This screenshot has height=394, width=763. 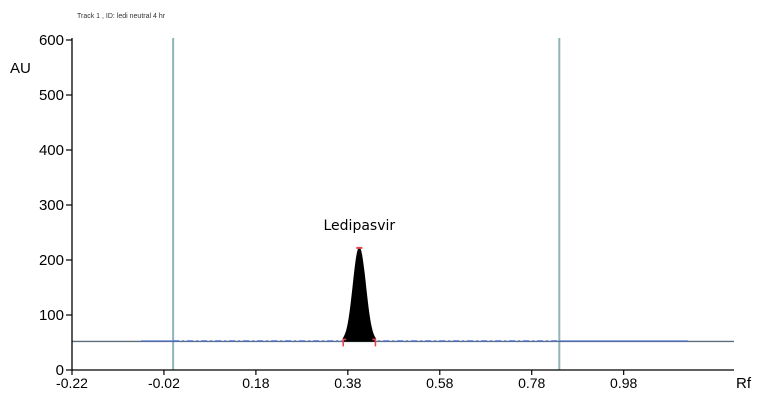 What do you see at coordinates (439, 383) in the screenshot?
I see `x-tick-label: 0.58` at bounding box center [439, 383].